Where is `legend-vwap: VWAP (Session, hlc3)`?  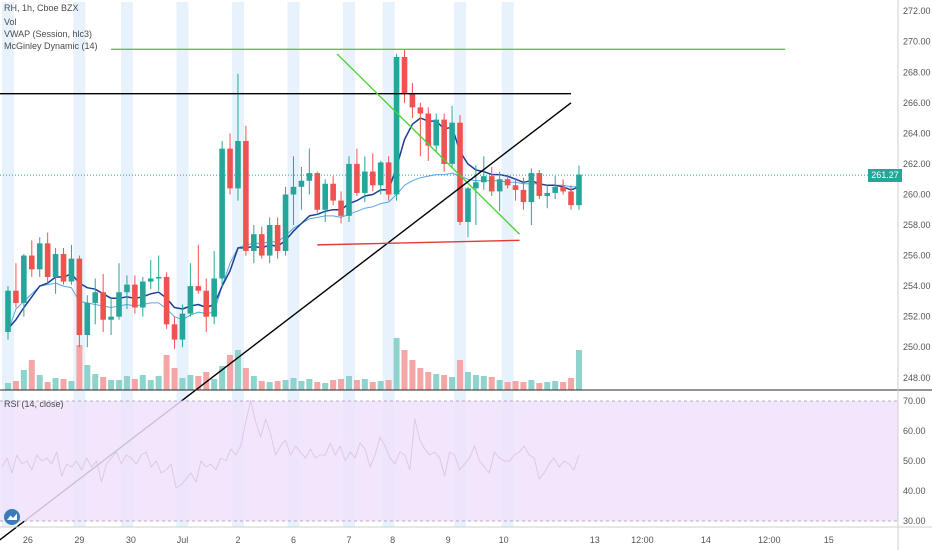
legend-vwap: VWAP (Session, hlc3) is located at coordinates (48, 34).